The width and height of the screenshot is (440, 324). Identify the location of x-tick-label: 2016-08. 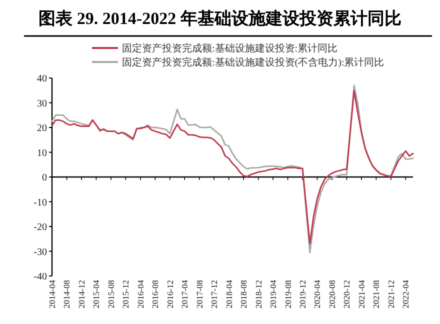
(155, 294).